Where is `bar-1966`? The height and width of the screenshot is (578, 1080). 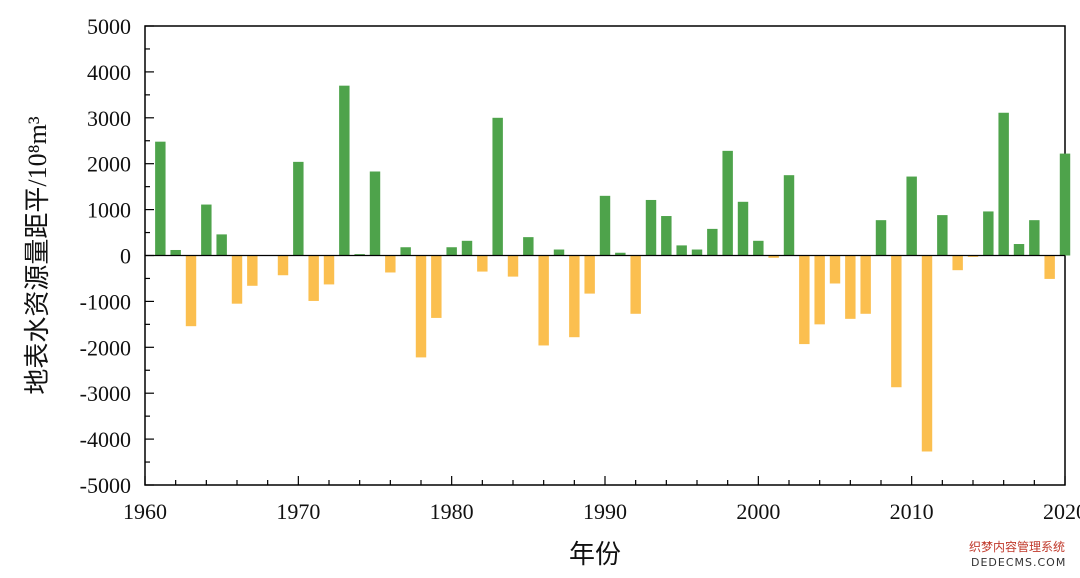
bar-1966 is located at coordinates (237, 279).